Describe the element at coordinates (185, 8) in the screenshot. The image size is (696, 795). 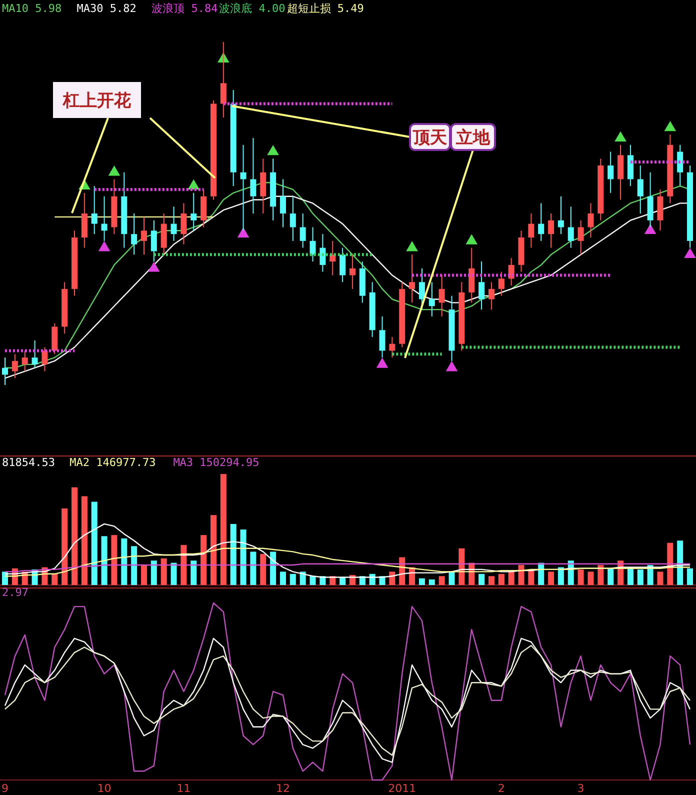
I see `text: 波浪顶 5.84` at that location.